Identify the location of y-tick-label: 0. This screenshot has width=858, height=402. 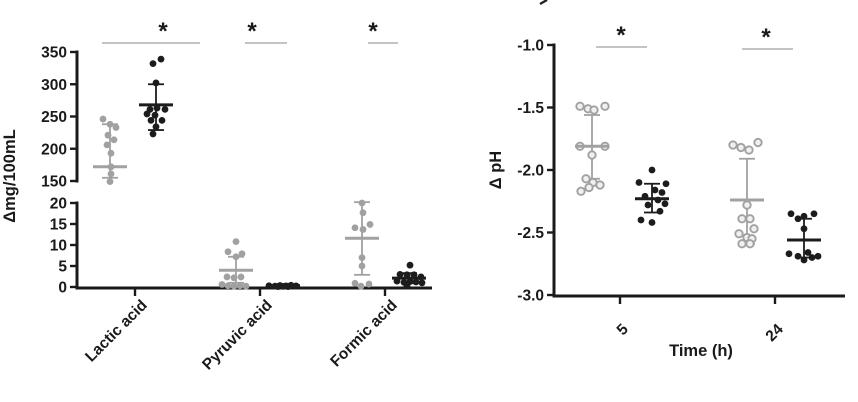
(62, 288).